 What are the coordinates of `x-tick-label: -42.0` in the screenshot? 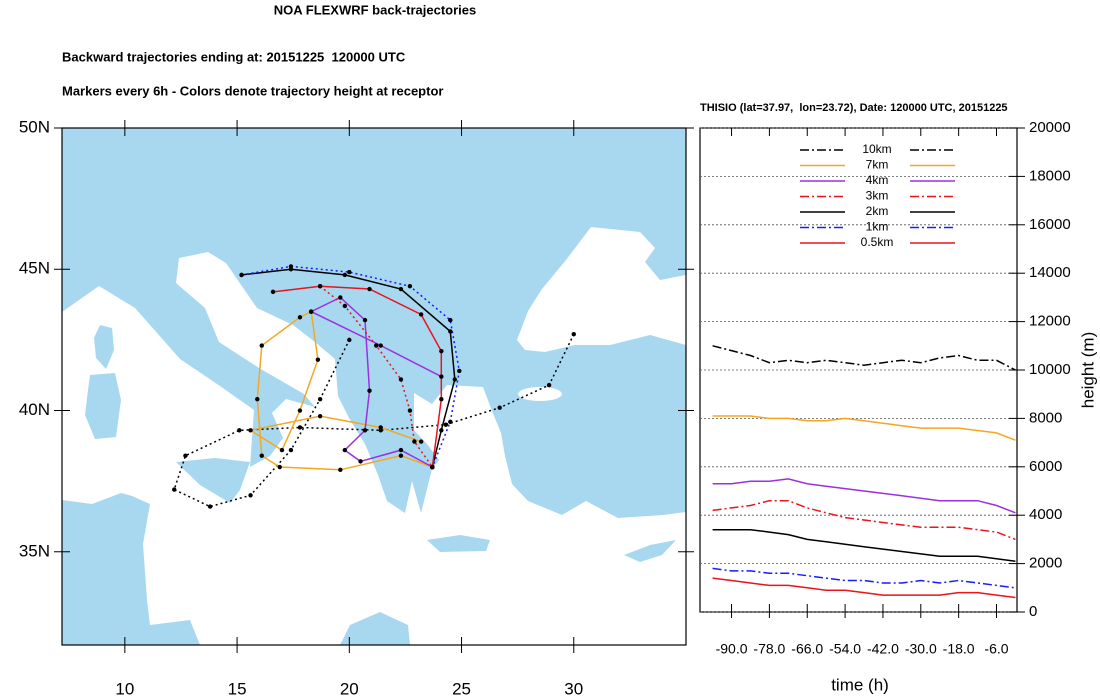 It's located at (883, 649).